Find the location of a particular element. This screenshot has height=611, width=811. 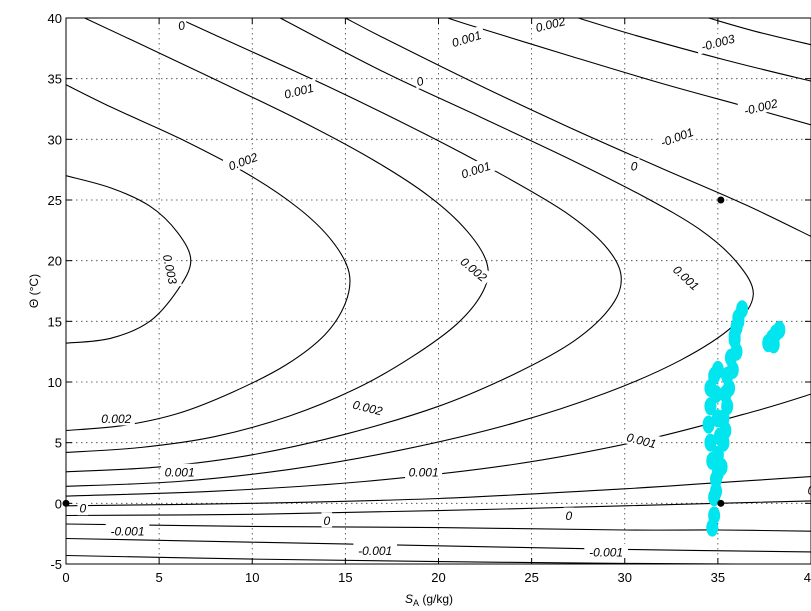

y-tick-label: 30 is located at coordinates (55, 139).